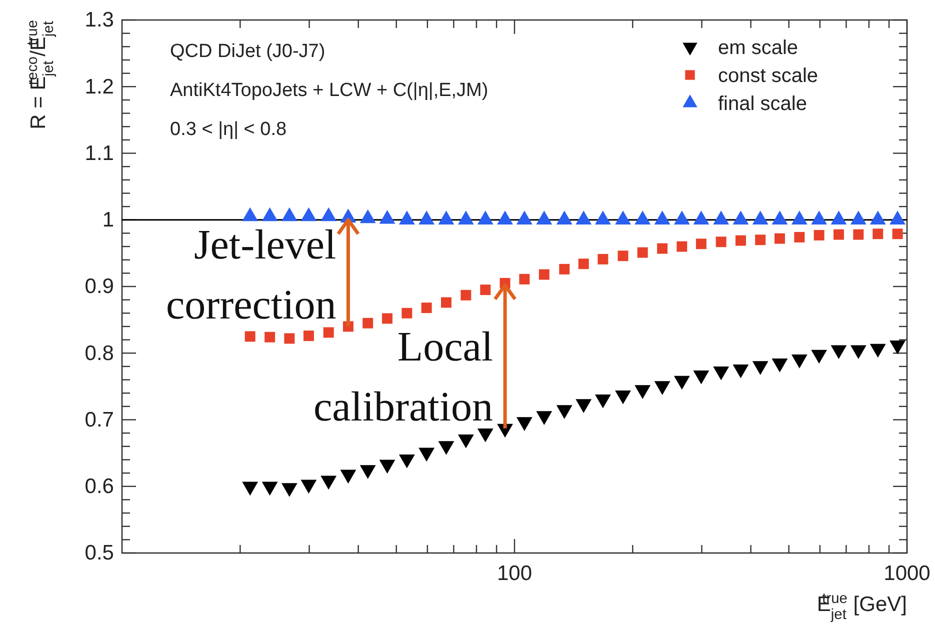 This screenshot has width=935, height=628. Describe the element at coordinates (99, 486) in the screenshot. I see `y-tick-label: 0.6` at that location.